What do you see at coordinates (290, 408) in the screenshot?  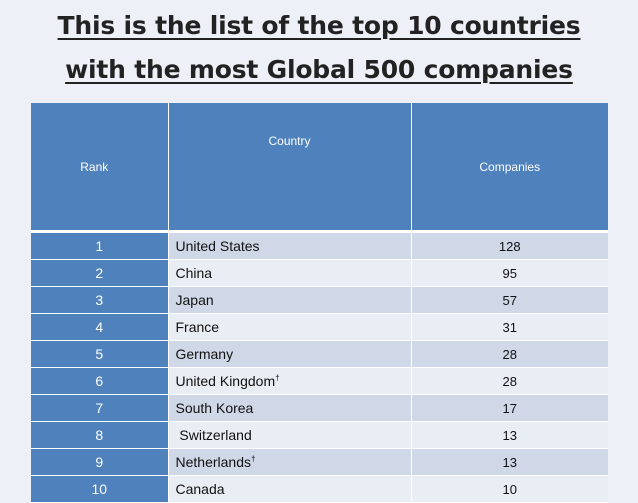 I see `country-cell: South Korea` at bounding box center [290, 408].